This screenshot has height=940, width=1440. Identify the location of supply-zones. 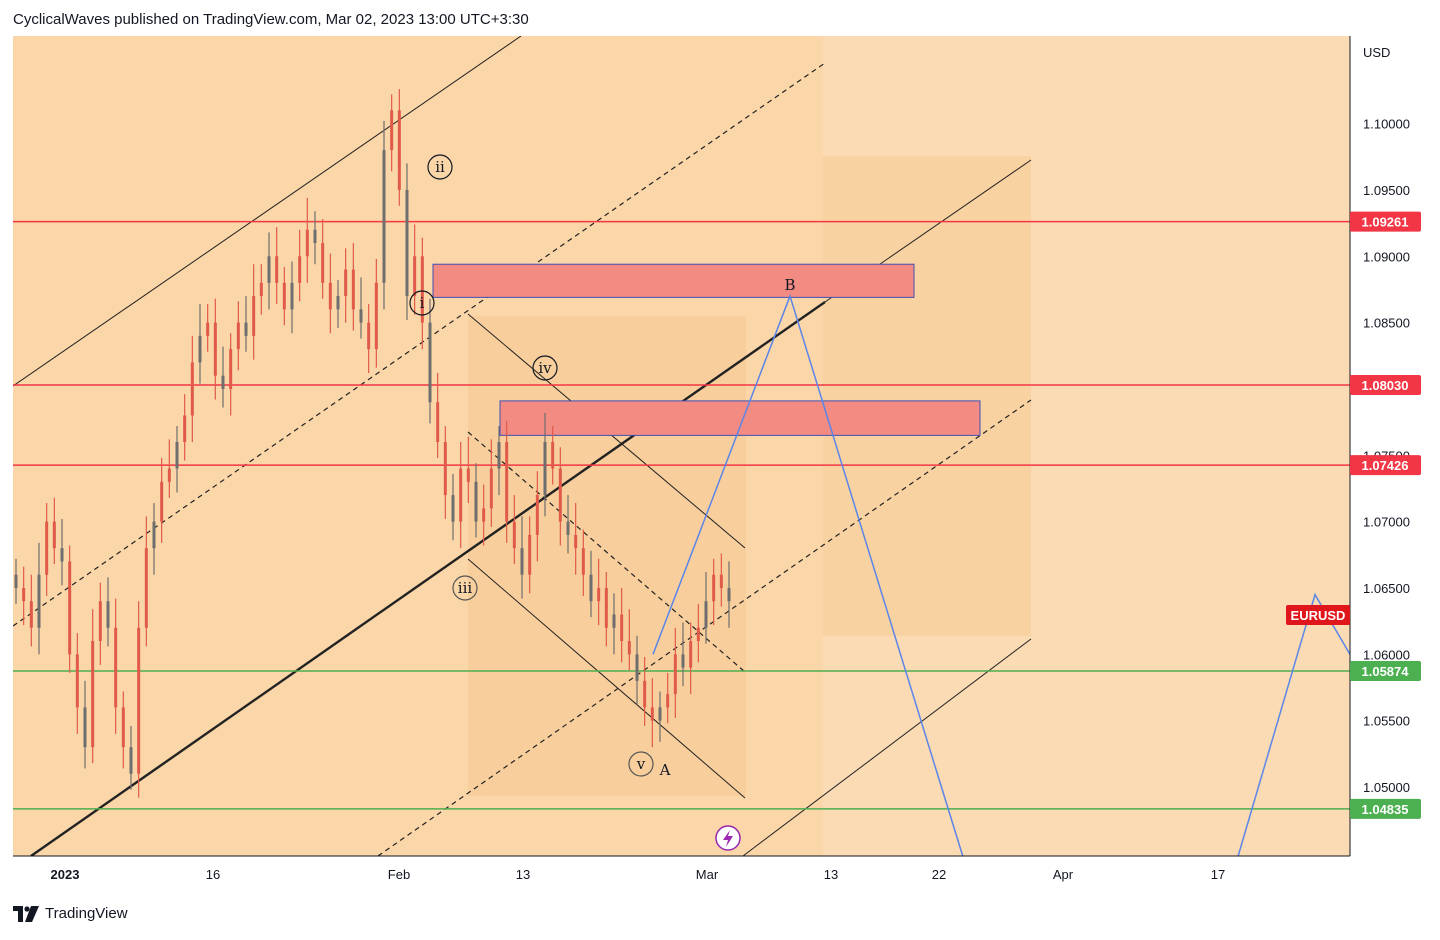
(706, 349).